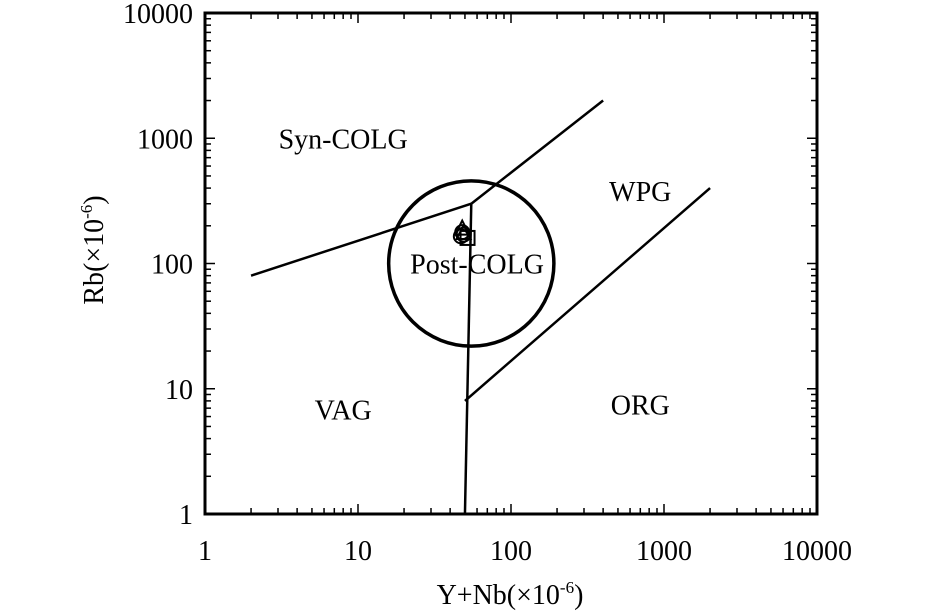 This screenshot has height=612, width=945. What do you see at coordinates (358, 551) in the screenshot?
I see `x-tick-label: 10` at bounding box center [358, 551].